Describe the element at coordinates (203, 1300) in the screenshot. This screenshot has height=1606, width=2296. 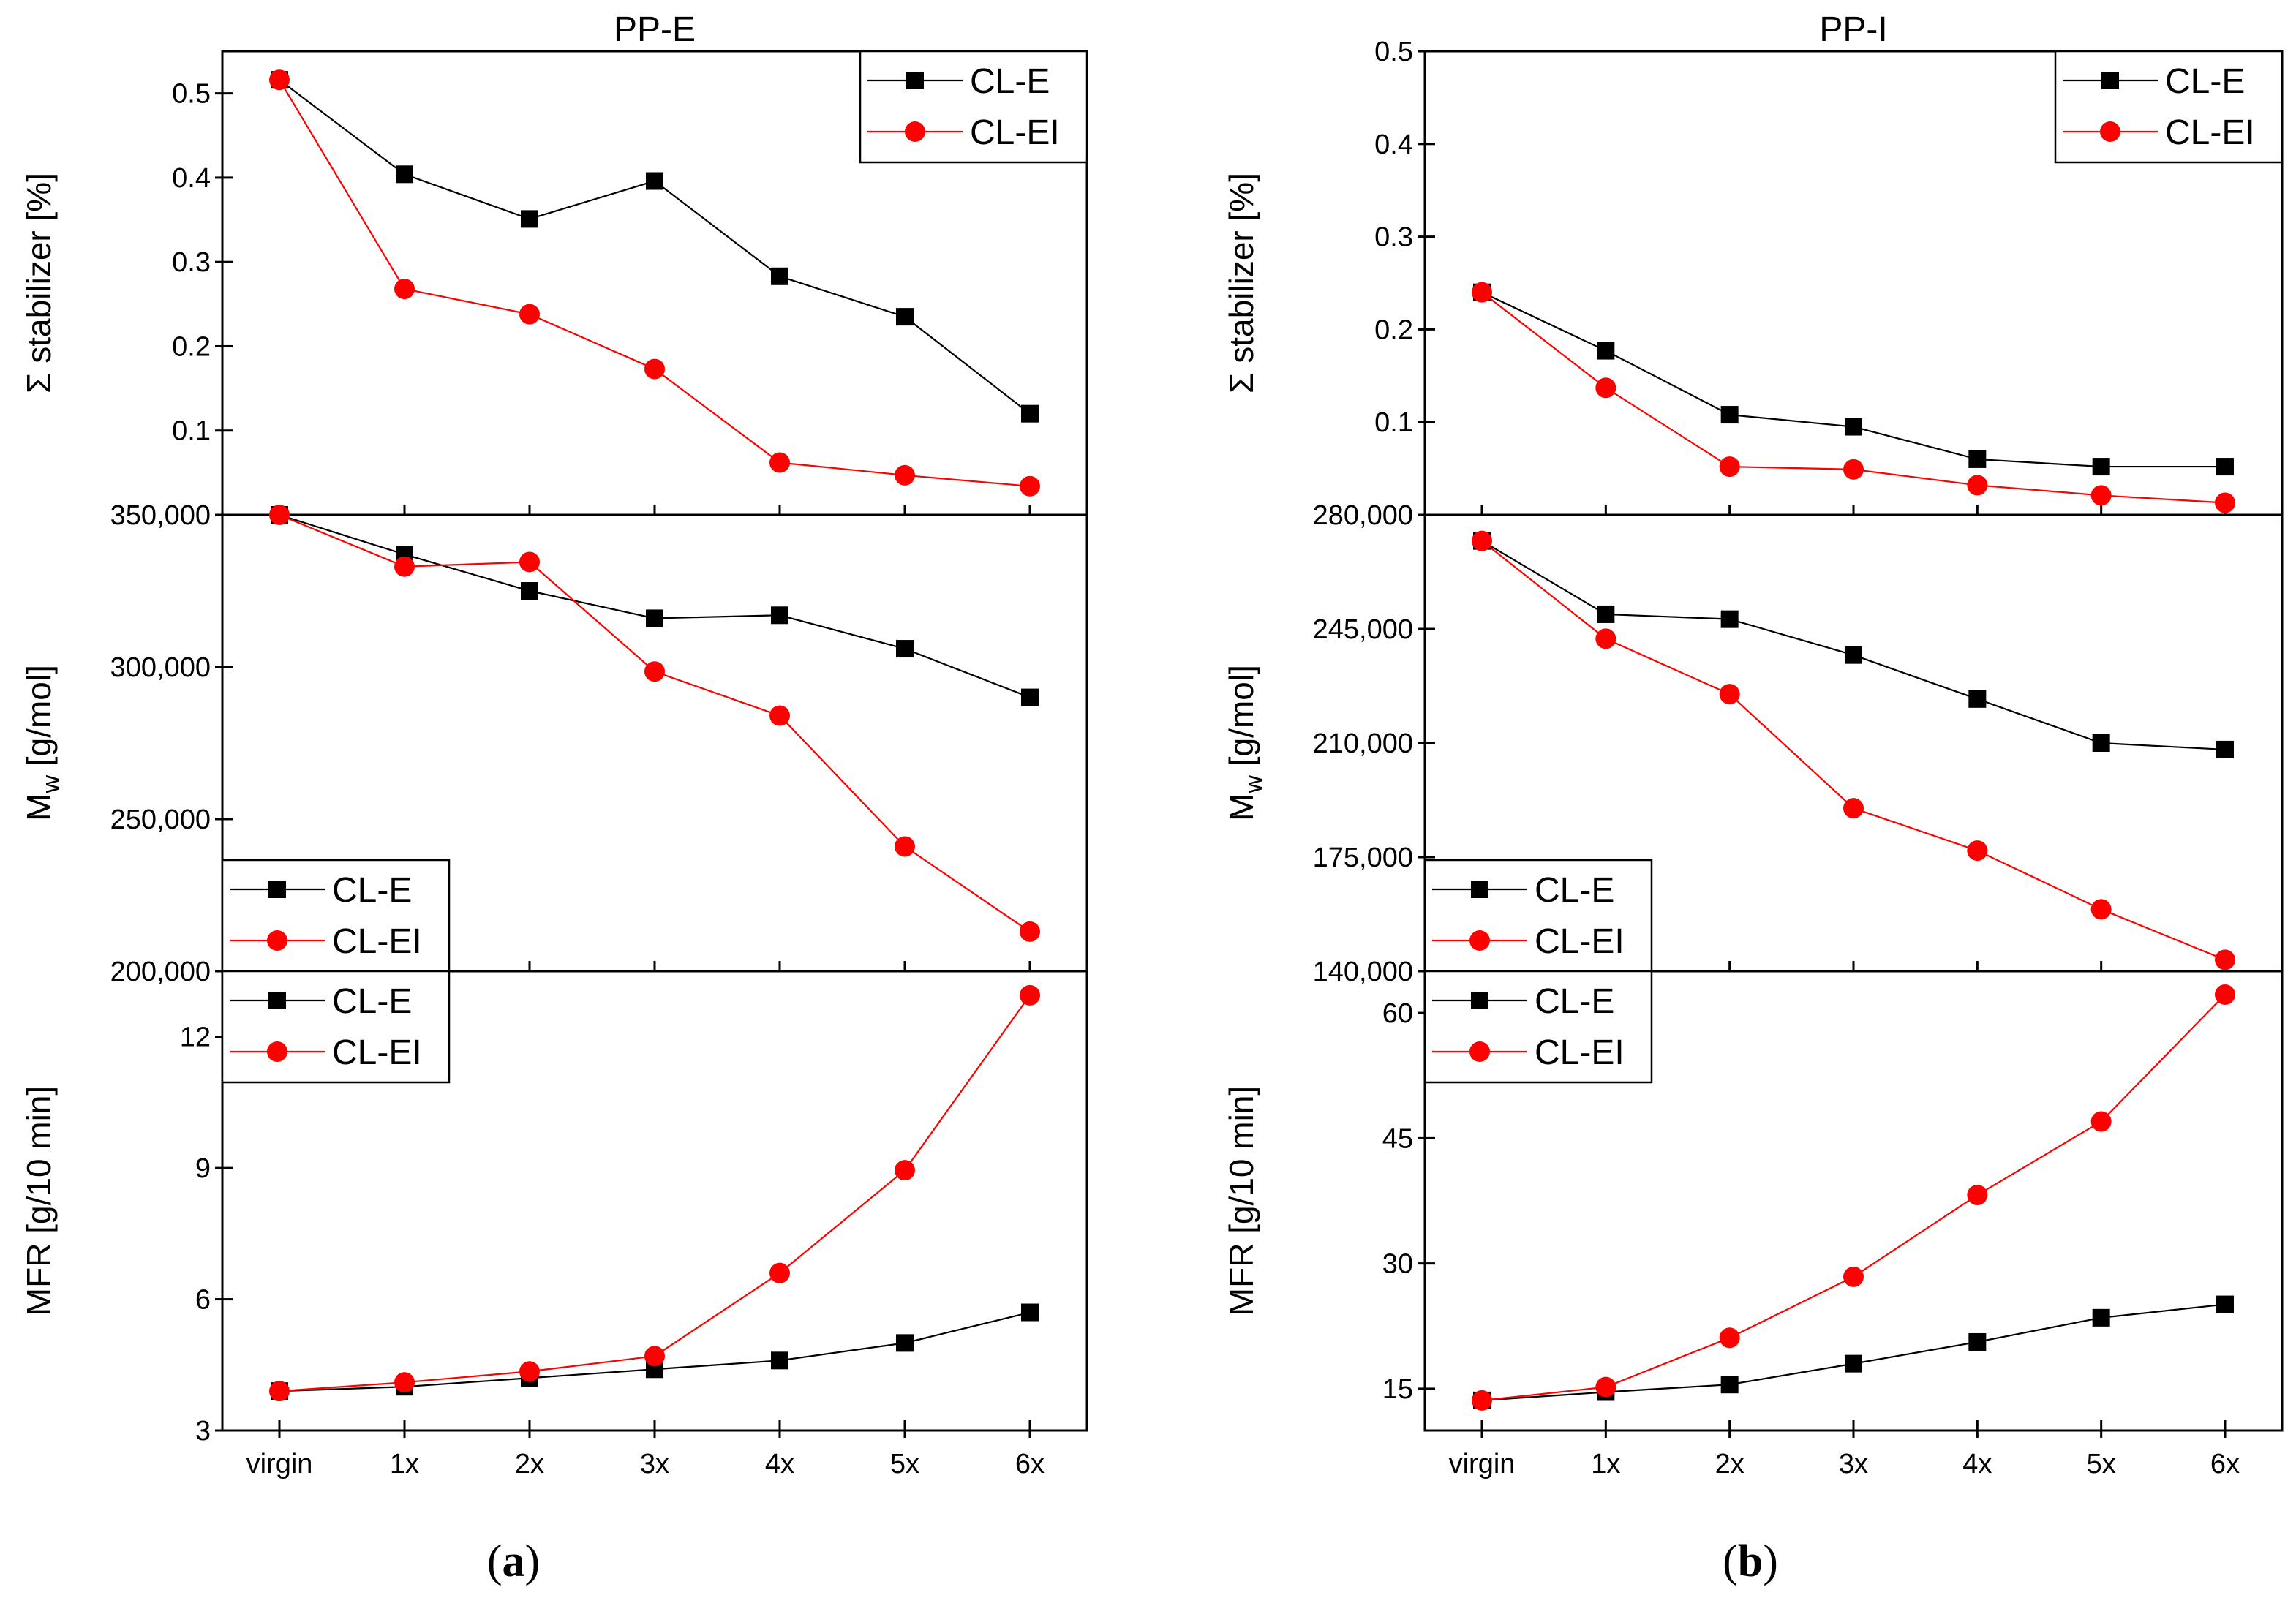
I see `y-tick-label: 6` at that location.